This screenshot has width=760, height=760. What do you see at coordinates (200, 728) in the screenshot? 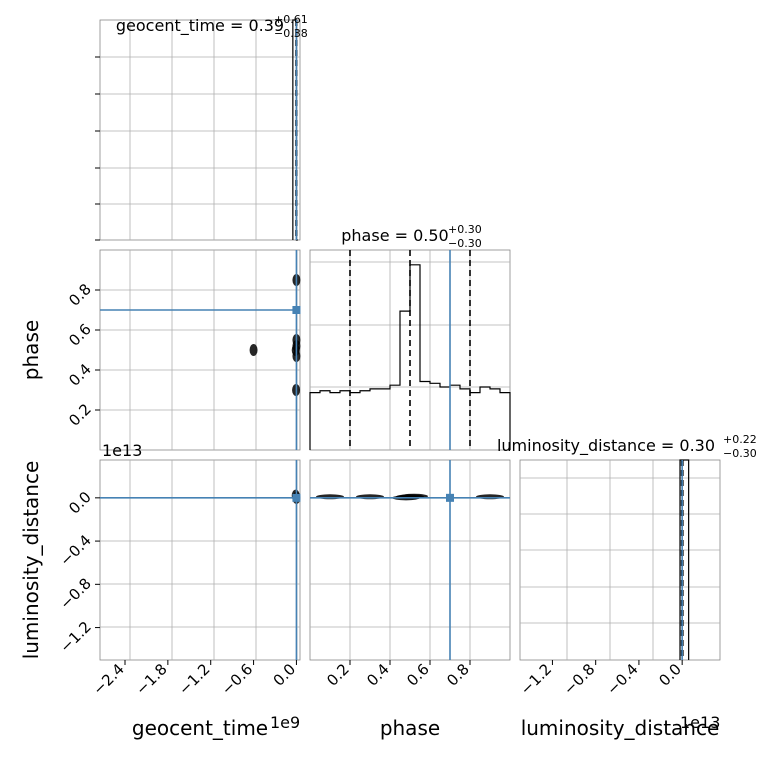
I see `xlabel-geocent-time: geocent_time` at bounding box center [200, 728].